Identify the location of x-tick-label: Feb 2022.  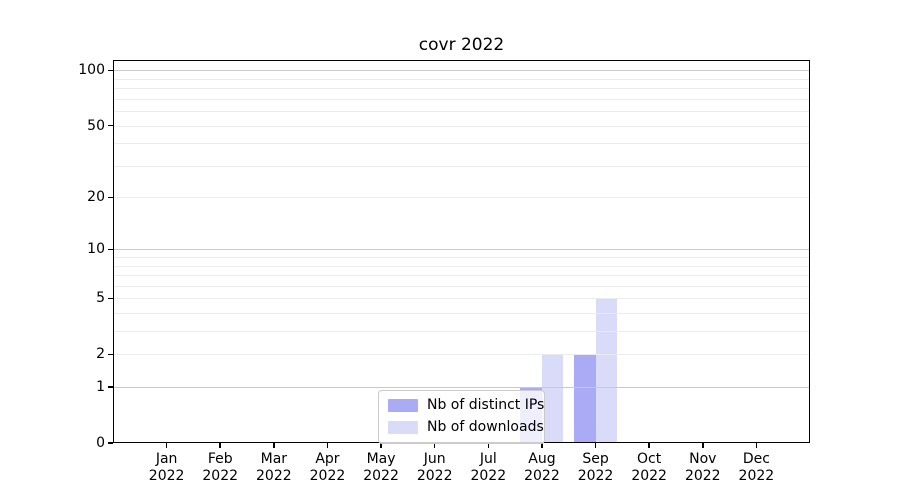
(220, 467).